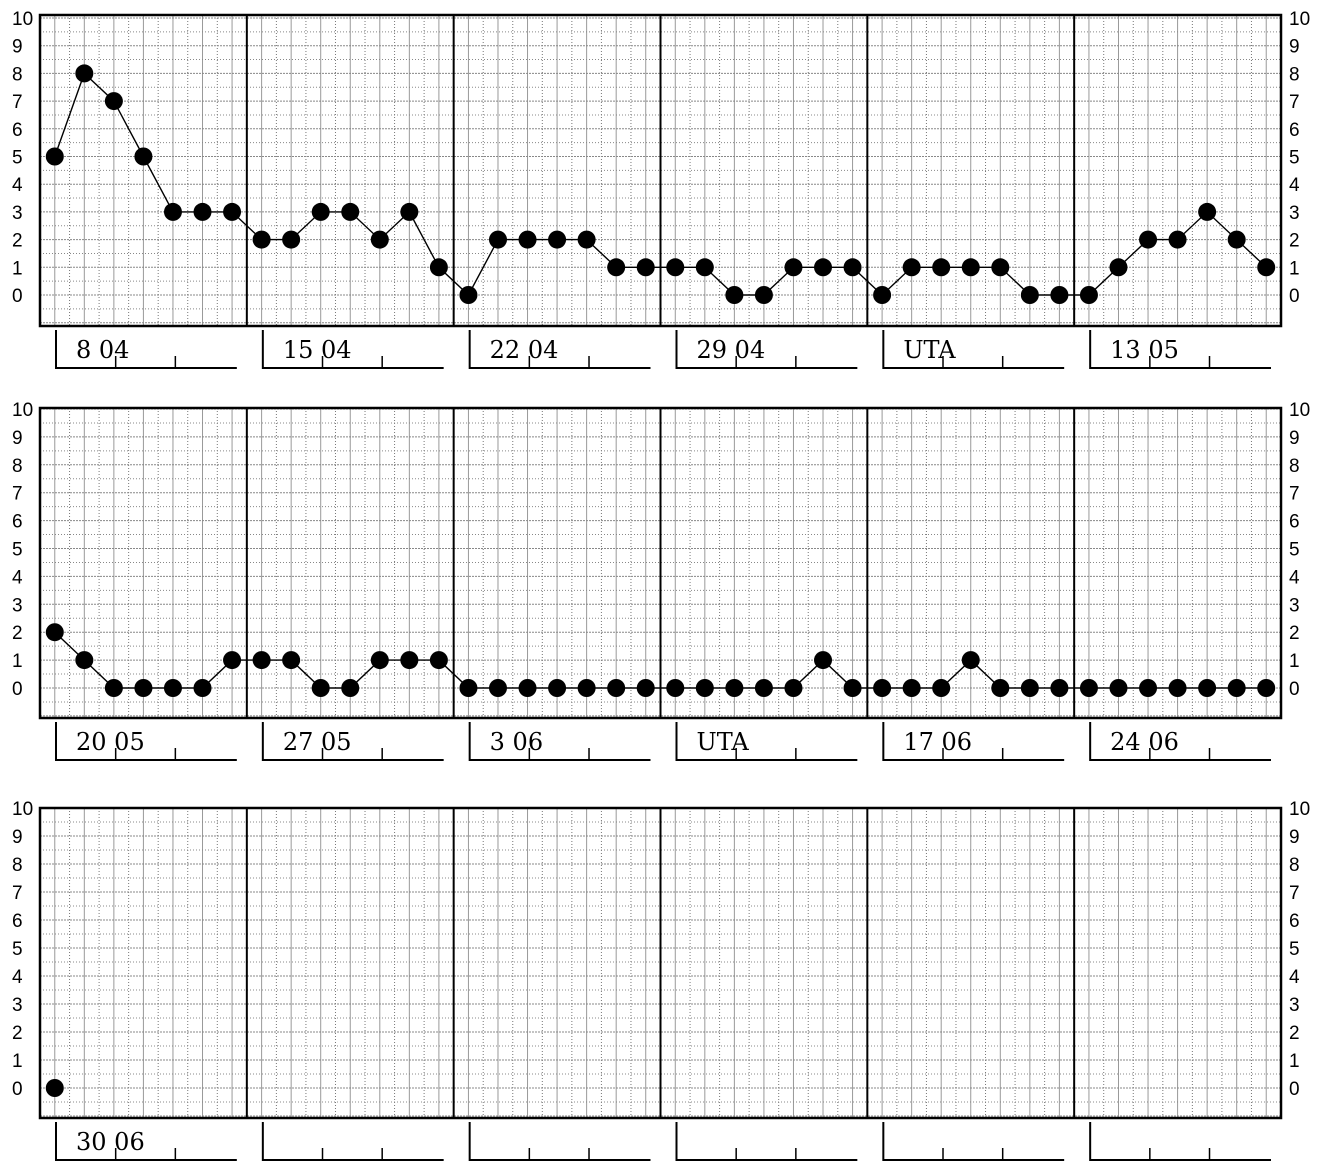 The image size is (1322, 1174). What do you see at coordinates (1180, 349) in the screenshot?
I see `week-bracket: 13 05` at bounding box center [1180, 349].